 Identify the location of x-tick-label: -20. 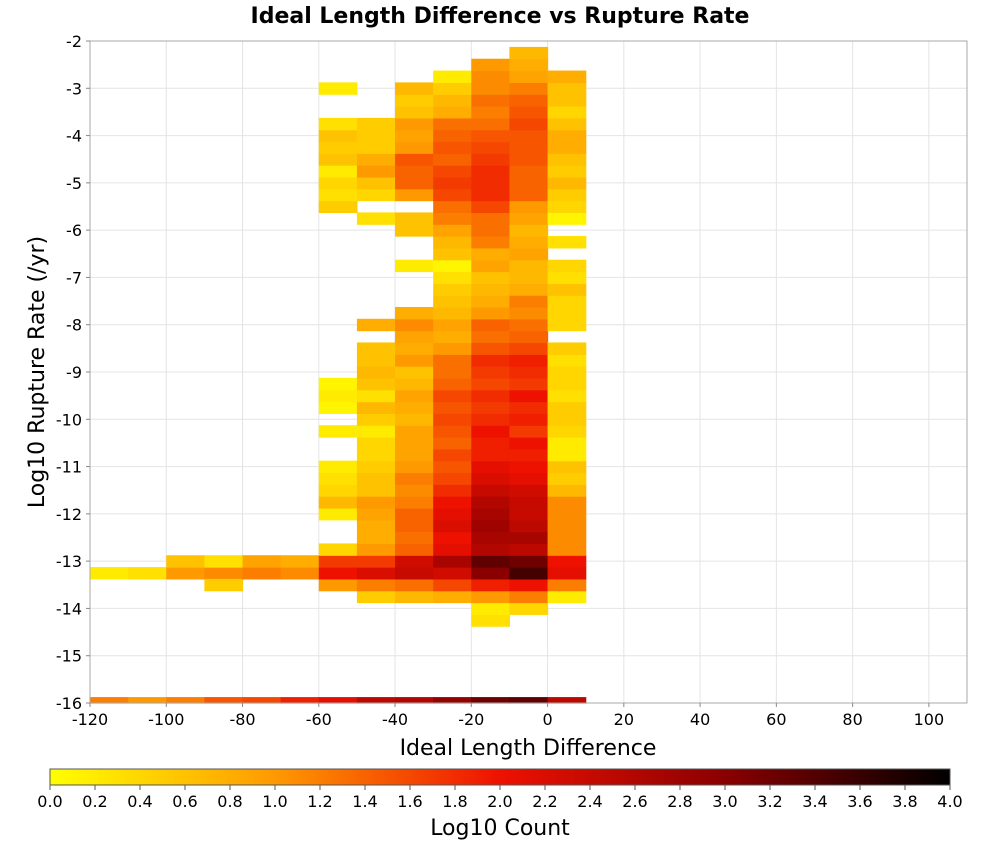
(471, 719).